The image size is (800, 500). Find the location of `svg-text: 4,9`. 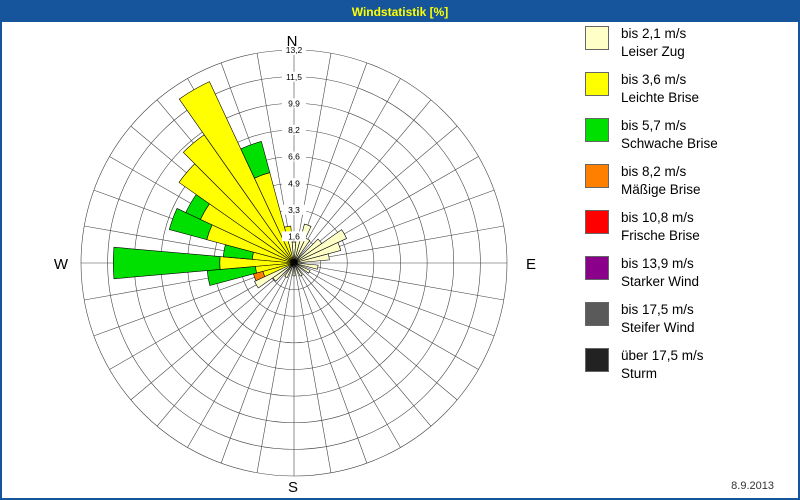

svg-text: 4,9 is located at coordinates (294, 183).